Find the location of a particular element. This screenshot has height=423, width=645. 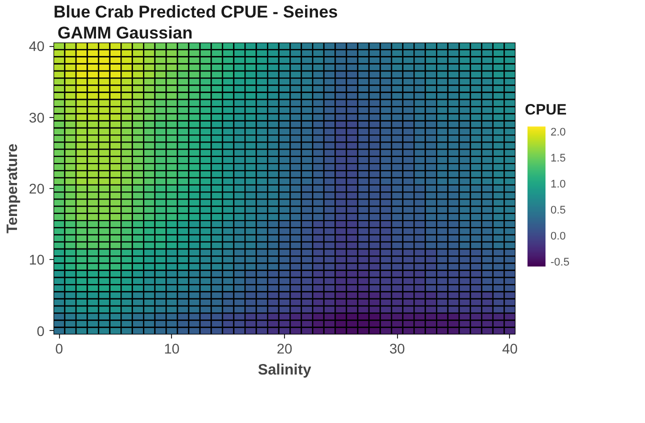

y-tick-label: 0 is located at coordinates (40, 330).